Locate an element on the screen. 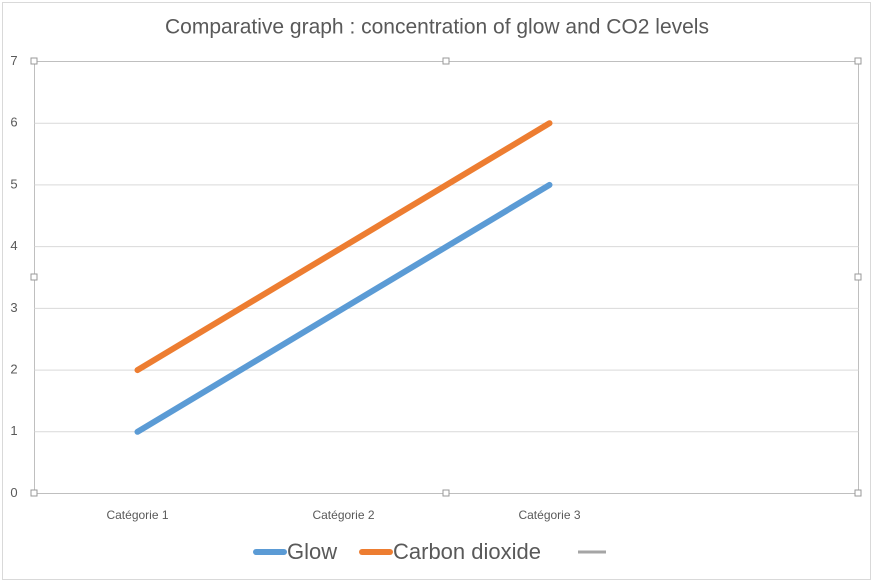 This screenshot has width=874, height=584. y-tick-label: 2 is located at coordinates (13, 369).